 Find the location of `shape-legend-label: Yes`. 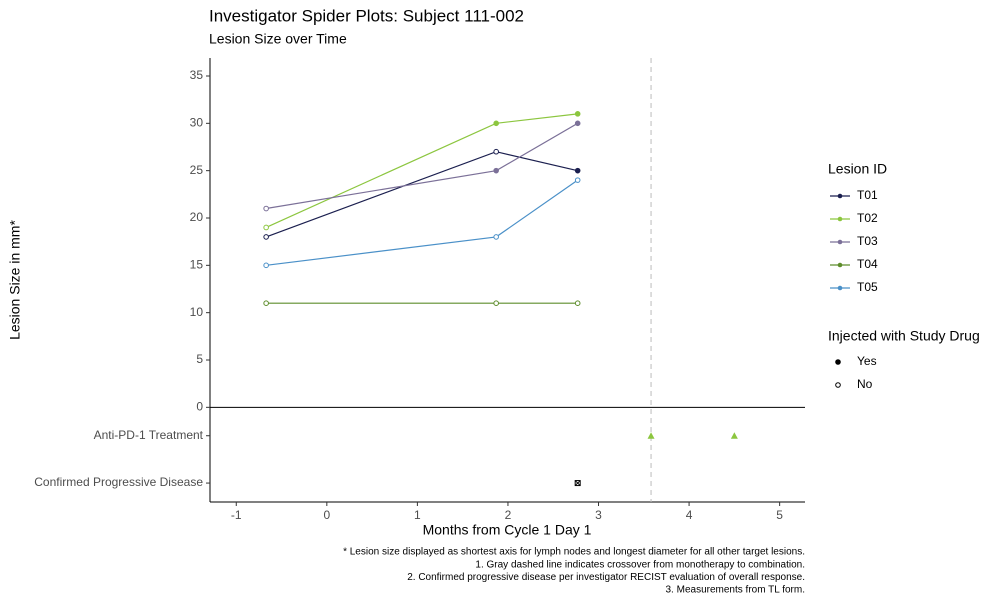

shape-legend-label: Yes is located at coordinates (867, 361).